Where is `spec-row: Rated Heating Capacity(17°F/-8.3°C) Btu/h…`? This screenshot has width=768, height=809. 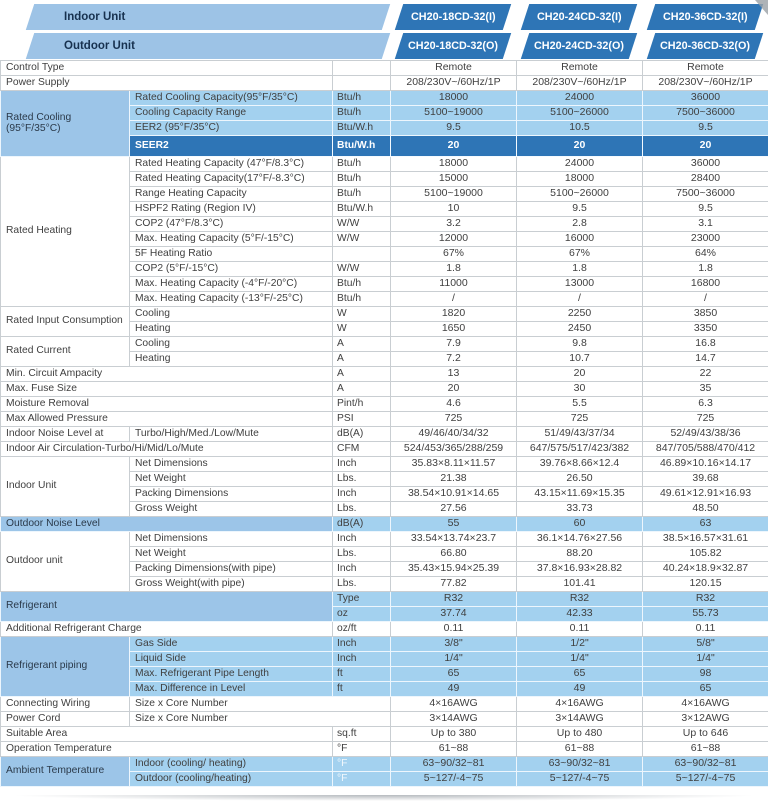 spec-row: Rated Heating Capacity(17°F/-8.3°C) Btu/h… is located at coordinates (384, 179).